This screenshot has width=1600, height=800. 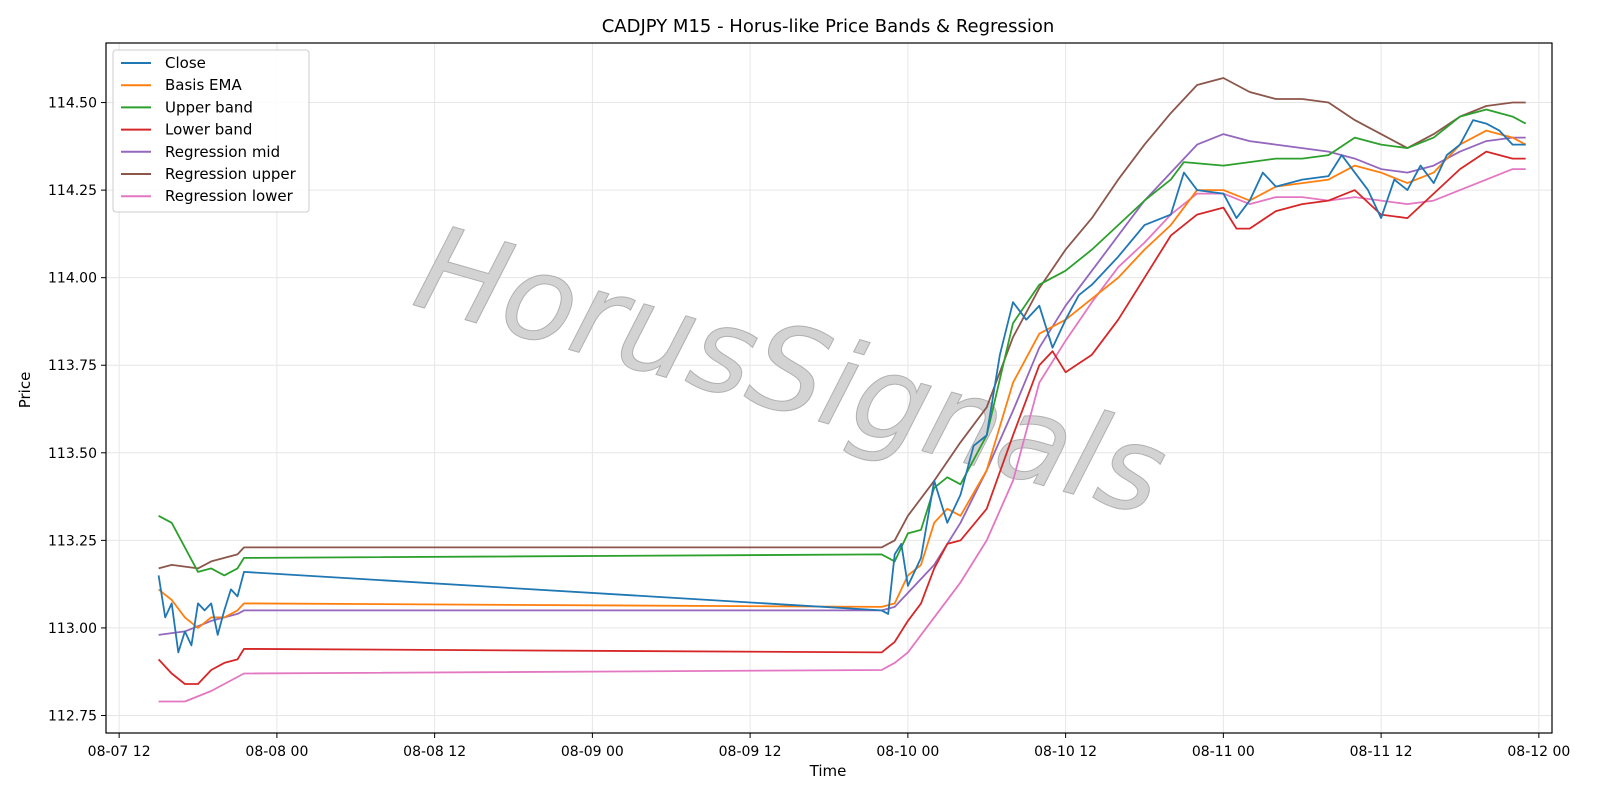 What do you see at coordinates (434, 752) in the screenshot?
I see `x-tick-label: 08-08 12` at bounding box center [434, 752].